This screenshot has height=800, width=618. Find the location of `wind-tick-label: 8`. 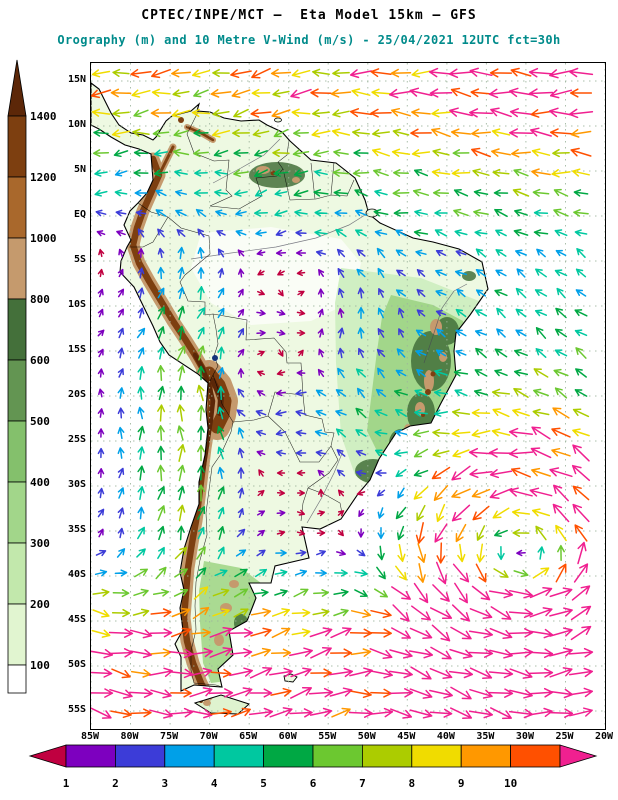

wind-tick-label: 8 is located at coordinates (411, 783).